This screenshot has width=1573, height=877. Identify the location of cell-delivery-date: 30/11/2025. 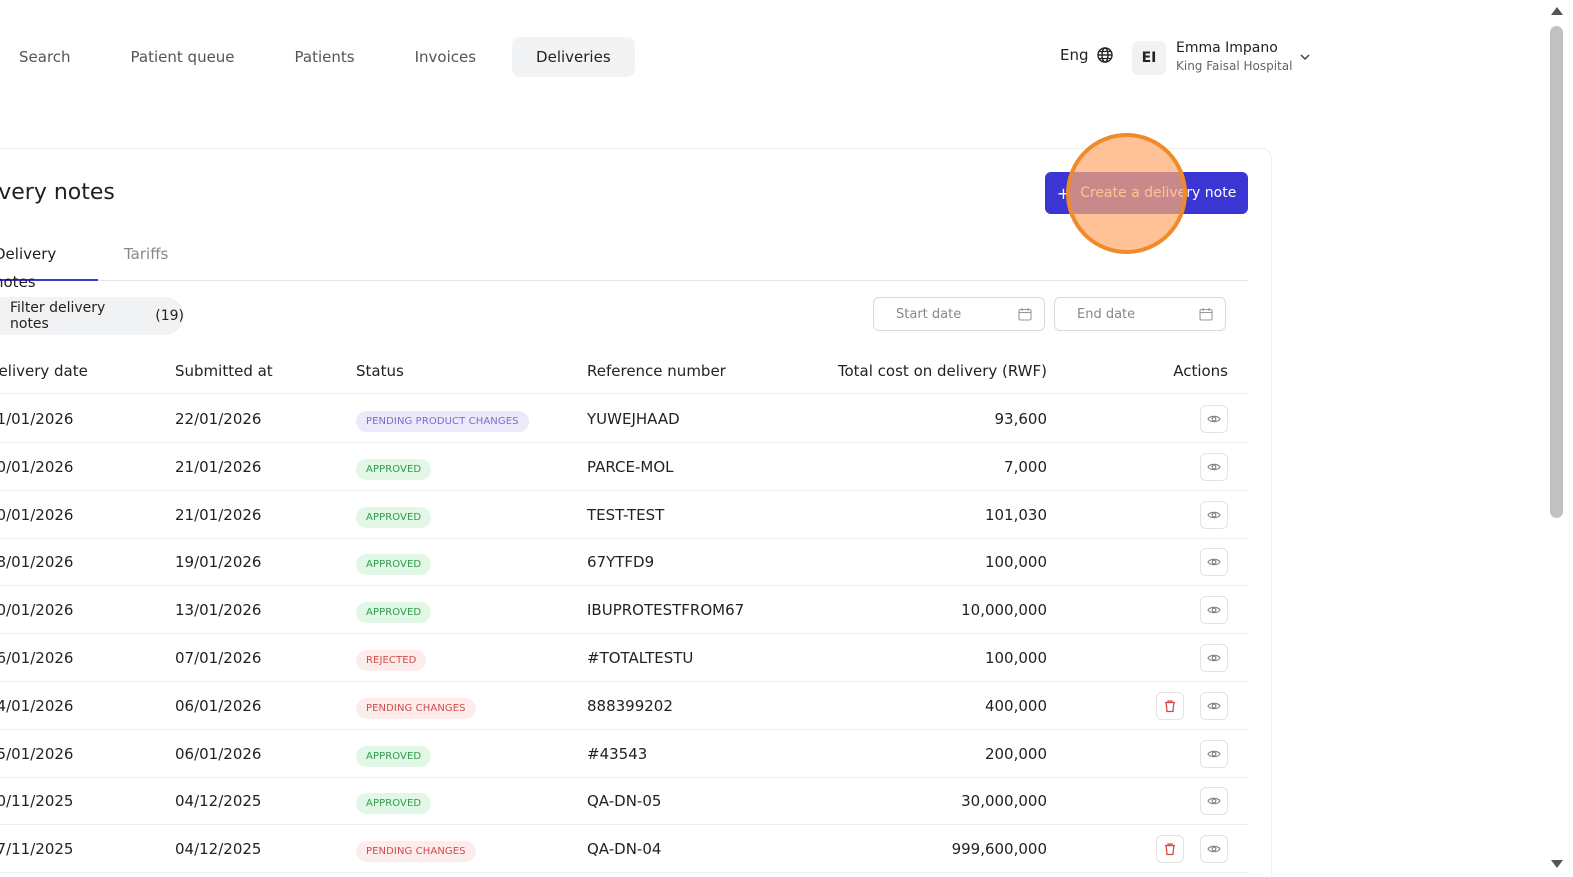
(37, 801).